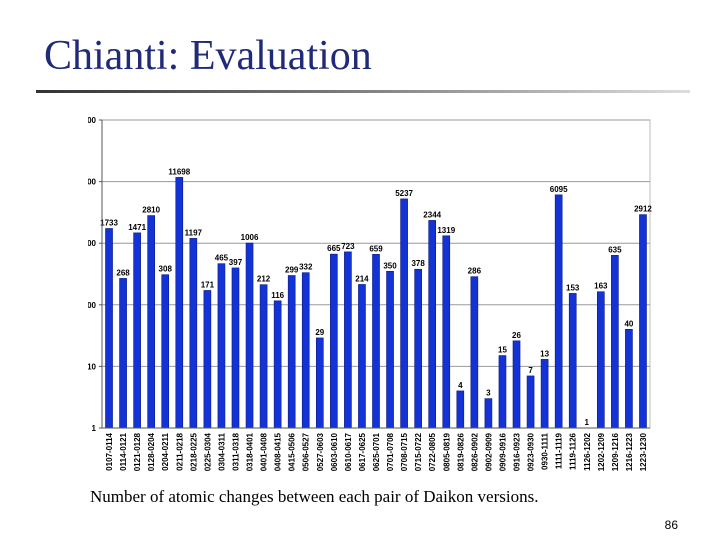 The width and height of the screenshot is (720, 540). What do you see at coordinates (446, 451) in the screenshot?
I see `x-tick-label: 0805-0819` at bounding box center [446, 451].